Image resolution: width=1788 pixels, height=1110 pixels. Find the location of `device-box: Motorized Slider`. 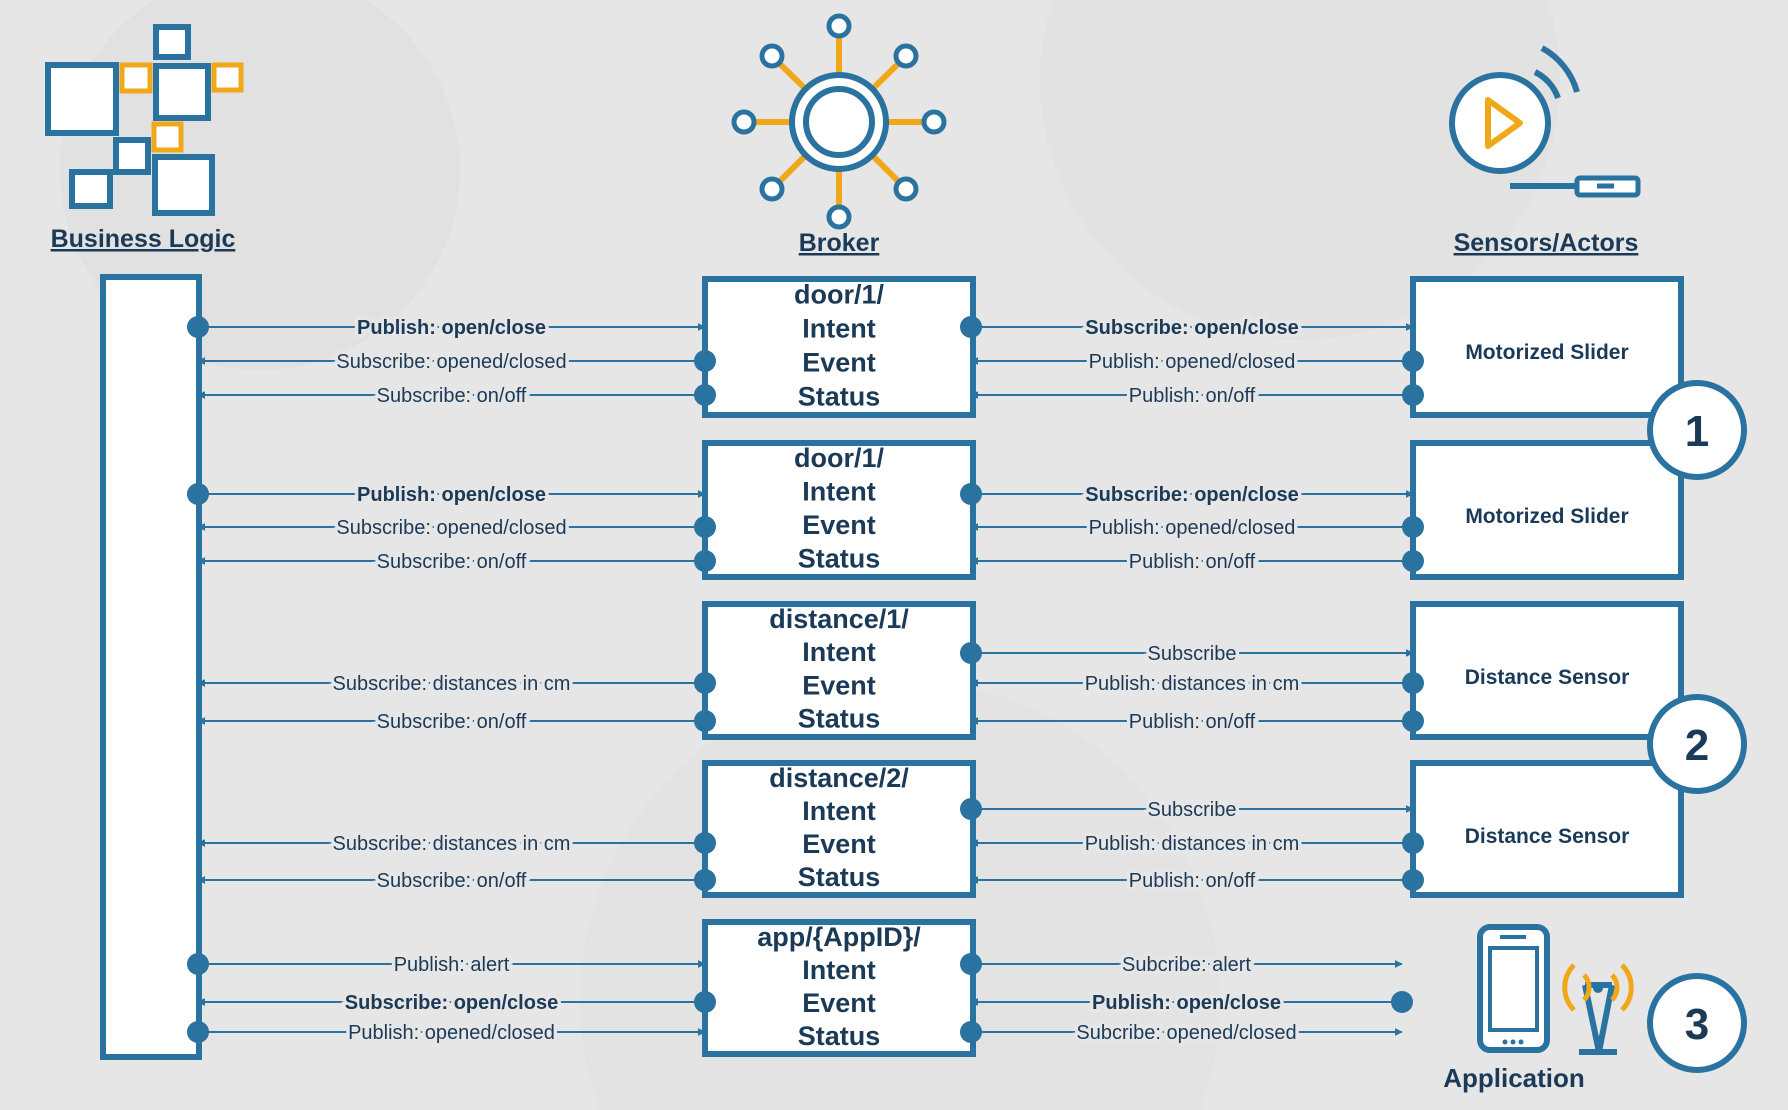

device-box: Motorized Slider is located at coordinates (1547, 510).